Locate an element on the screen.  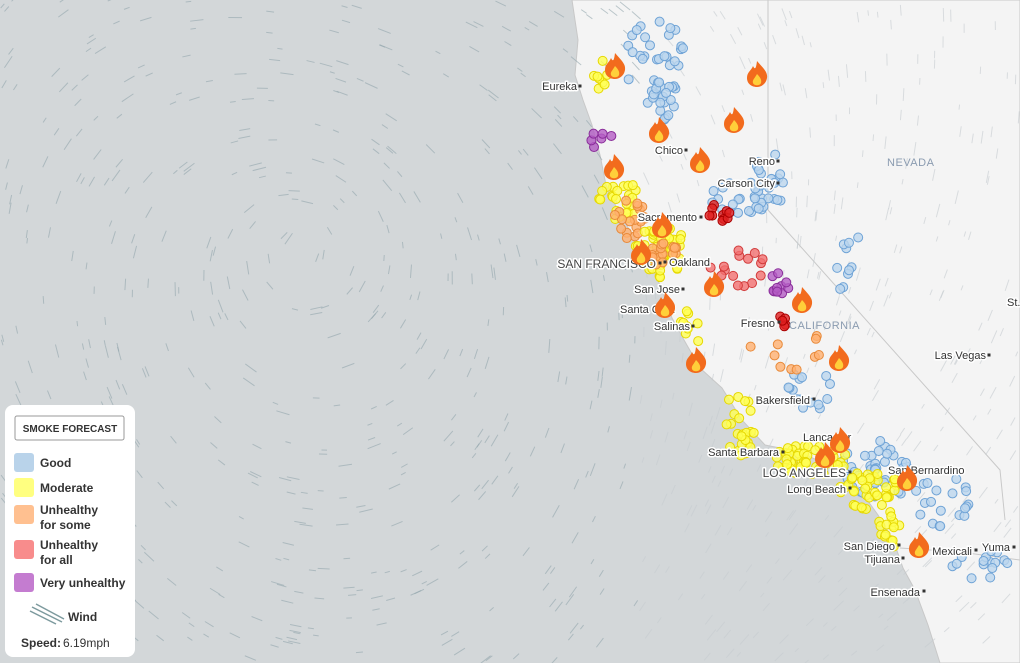
speed-label: Speed: is located at coordinates (41, 643).